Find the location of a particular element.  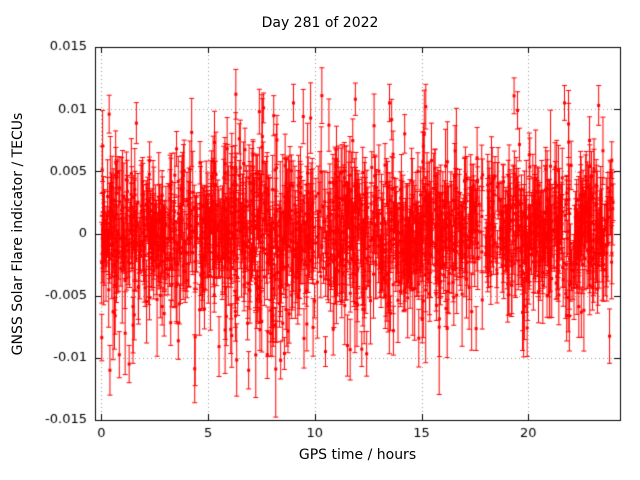

chart-title: Day 281 of 2022 is located at coordinates (320, 23).